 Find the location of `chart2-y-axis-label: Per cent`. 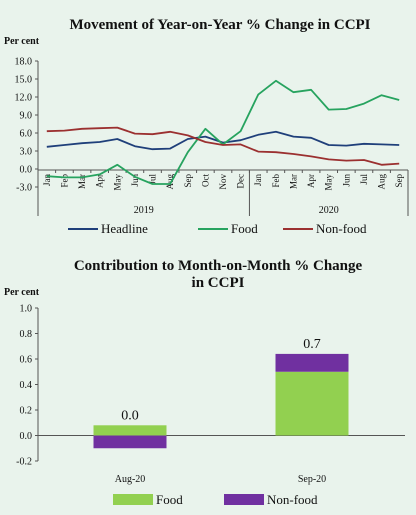

chart2-y-axis-label: Per cent is located at coordinates (22, 292).